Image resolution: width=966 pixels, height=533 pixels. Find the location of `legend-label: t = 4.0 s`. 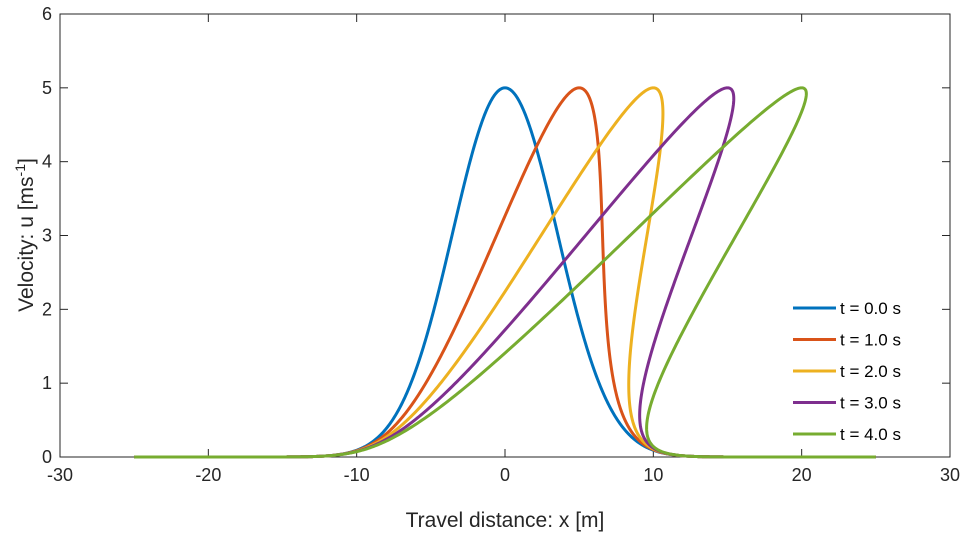

legend-label: t = 4.0 s is located at coordinates (870, 434).